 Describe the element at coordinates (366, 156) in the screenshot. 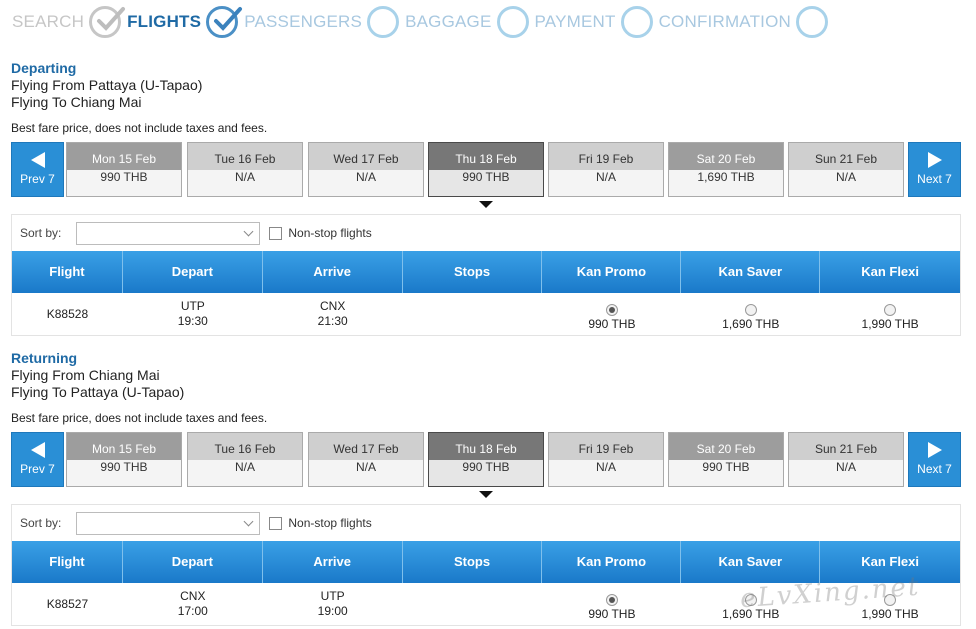

I see `date-day: Wed 17 Feb` at that location.